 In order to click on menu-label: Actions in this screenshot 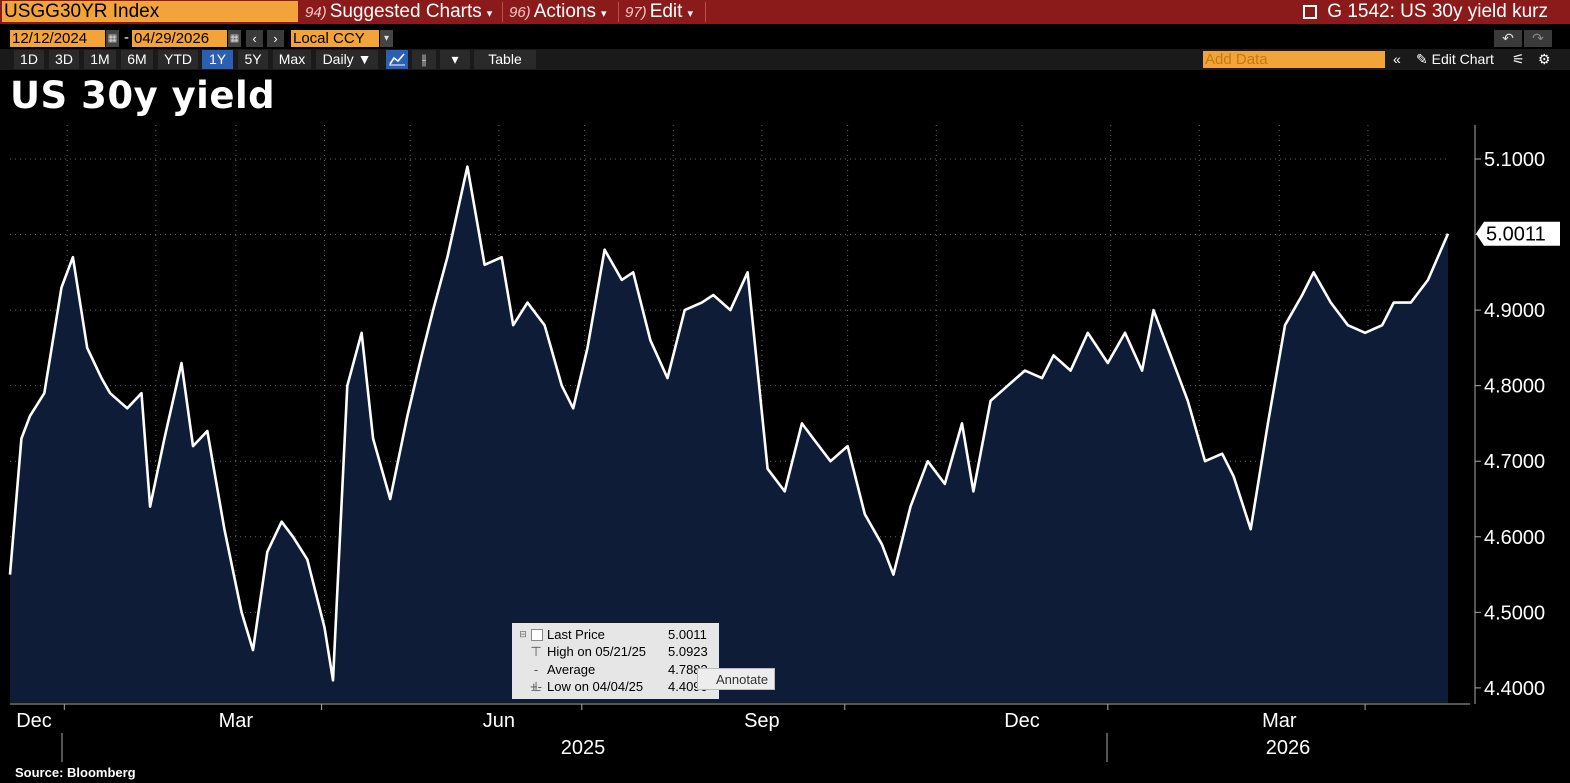, I will do `click(564, 11)`.